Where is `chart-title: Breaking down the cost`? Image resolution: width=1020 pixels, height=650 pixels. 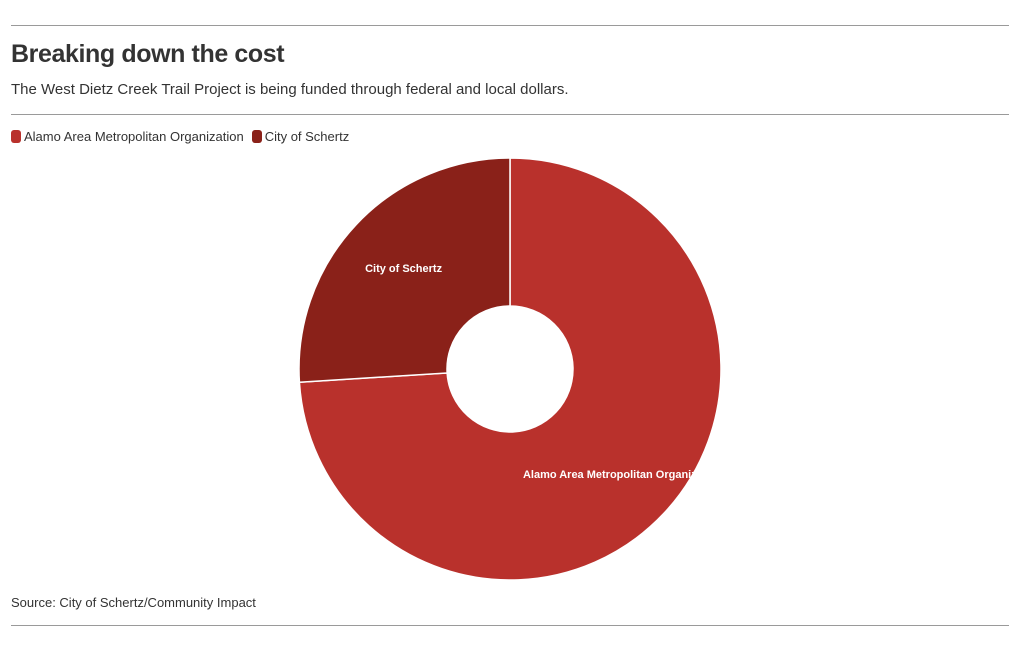 chart-title: Breaking down the cost is located at coordinates (148, 54).